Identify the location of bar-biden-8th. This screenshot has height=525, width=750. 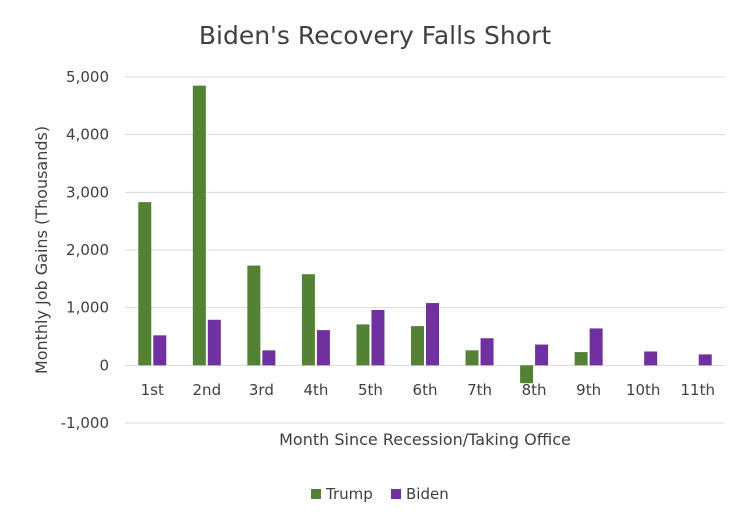
(542, 355).